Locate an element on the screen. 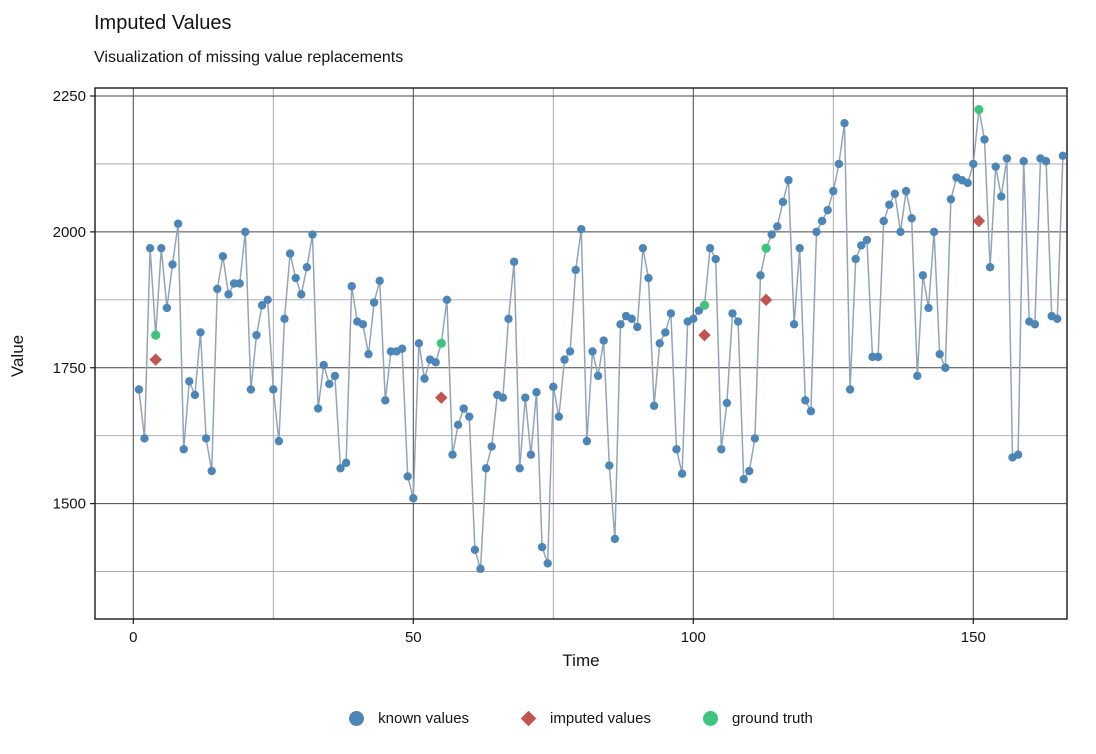 This screenshot has width=1096, height=754. diamond-icon is located at coordinates (528, 718).